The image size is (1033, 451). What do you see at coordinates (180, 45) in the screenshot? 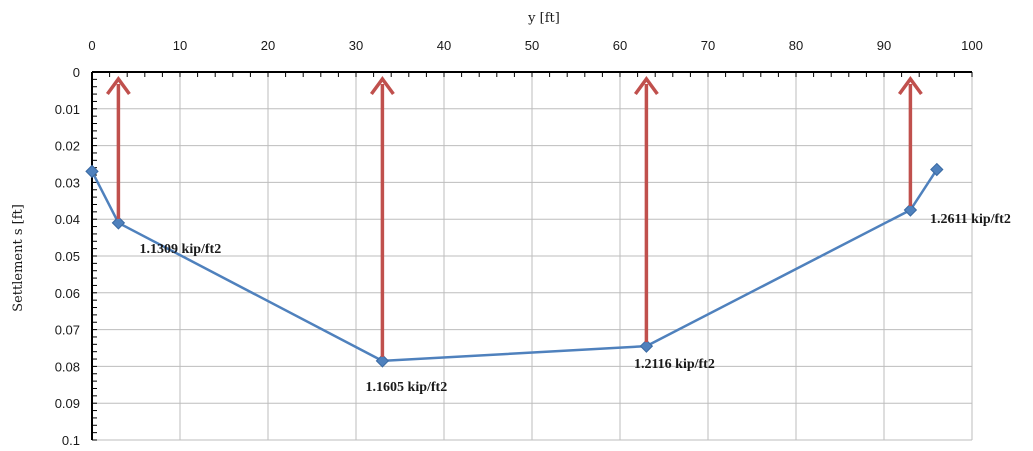
I see `x-tick-label: 10` at bounding box center [180, 45].